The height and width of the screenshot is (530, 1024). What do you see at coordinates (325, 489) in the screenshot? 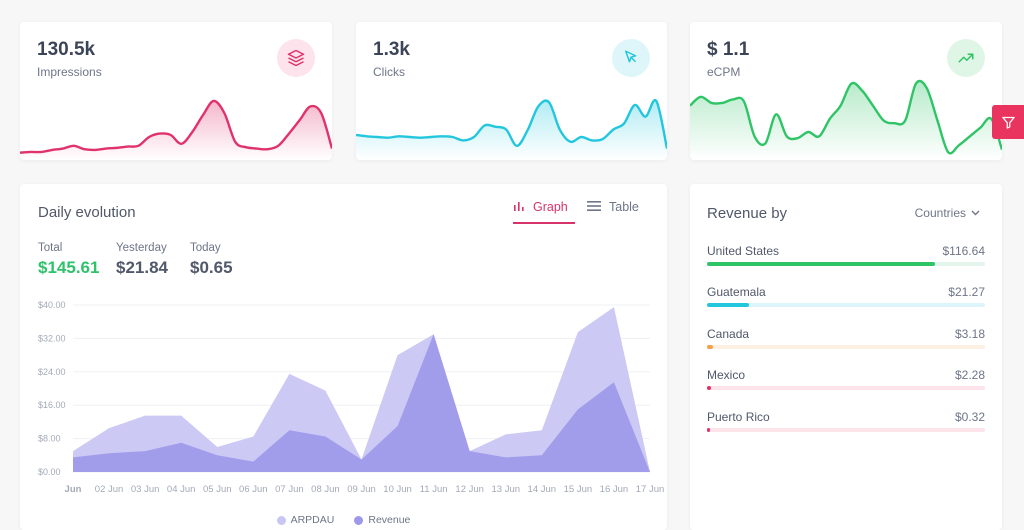
I see `x-tick-label: 08 Jun` at bounding box center [325, 489].